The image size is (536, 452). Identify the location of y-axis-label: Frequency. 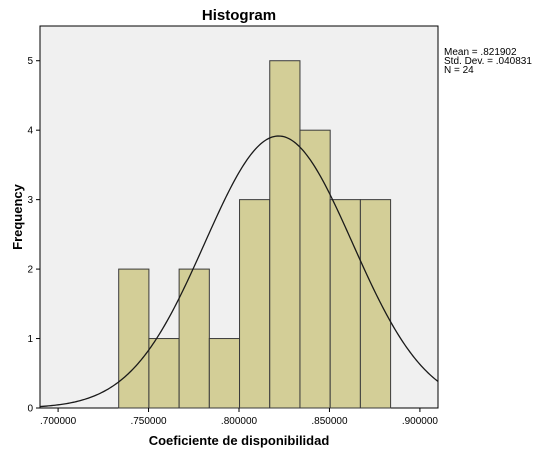
(17, 216).